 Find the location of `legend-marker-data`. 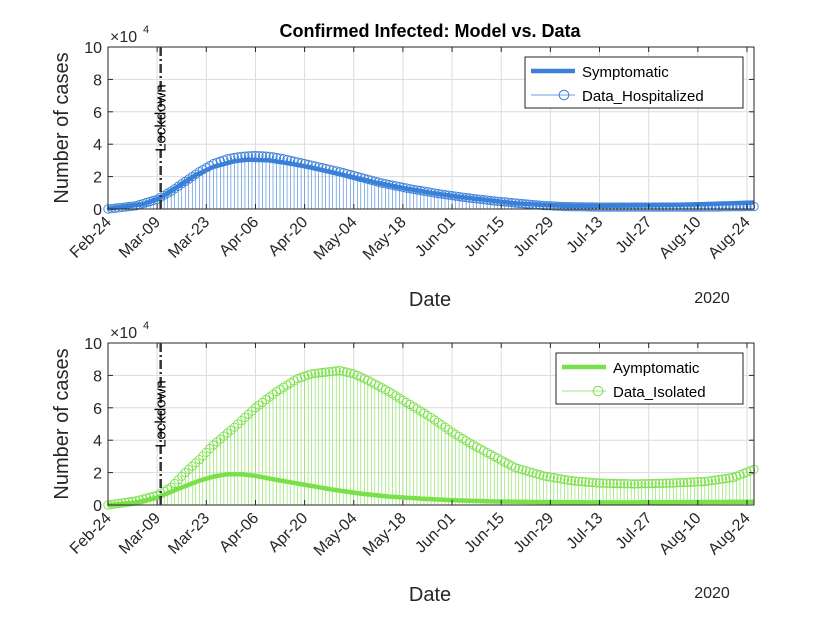

legend-marker-data is located at coordinates (598, 391).